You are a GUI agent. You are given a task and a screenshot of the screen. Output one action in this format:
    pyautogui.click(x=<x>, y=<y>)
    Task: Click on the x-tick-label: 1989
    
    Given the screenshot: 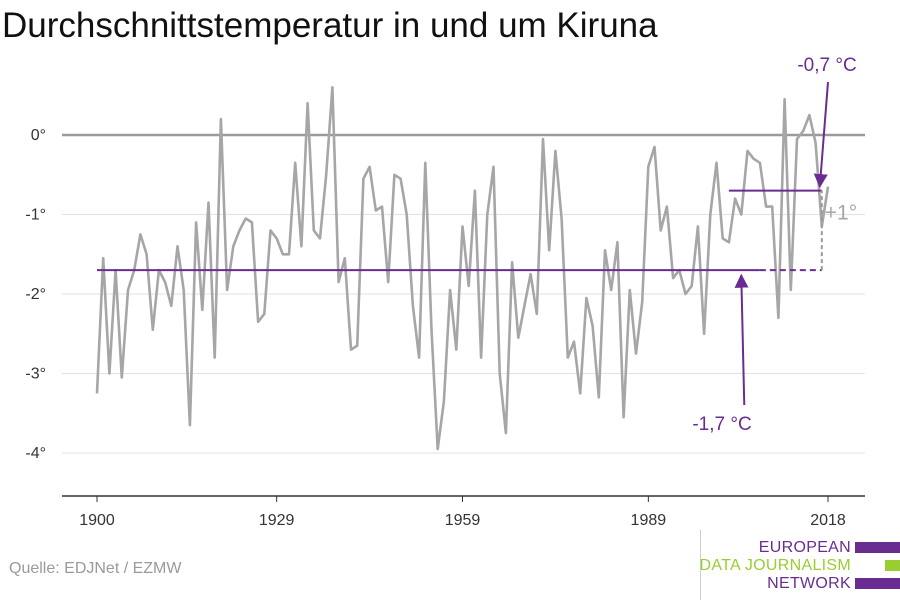 What is the action you would take?
    pyautogui.click(x=649, y=520)
    